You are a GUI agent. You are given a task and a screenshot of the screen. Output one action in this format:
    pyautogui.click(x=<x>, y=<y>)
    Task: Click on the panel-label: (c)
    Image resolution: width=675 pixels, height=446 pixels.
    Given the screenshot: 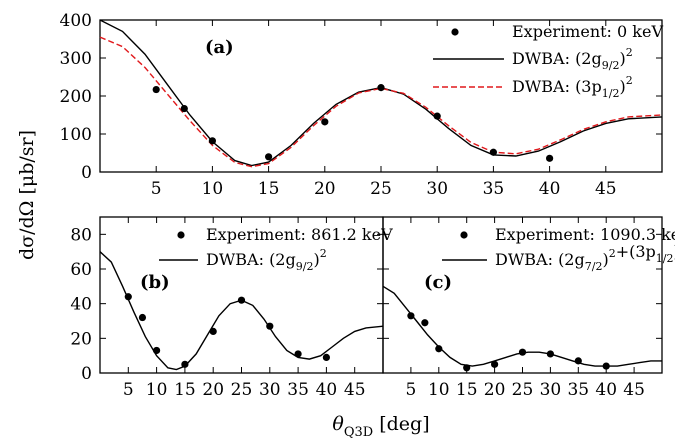 What is the action you would take?
    pyautogui.click(x=438, y=282)
    